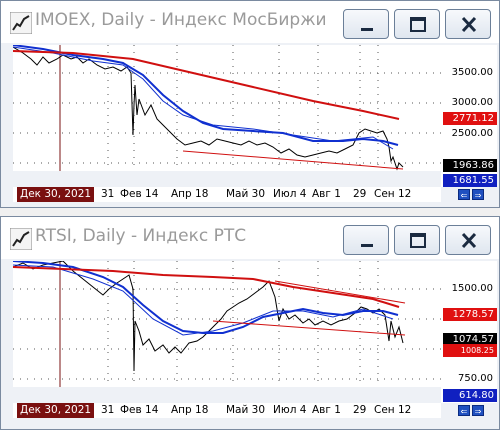  What do you see at coordinates (141, 236) in the screenshot?
I see `window-title: RTSI, Daily - Индекс РТС` at bounding box center [141, 236].